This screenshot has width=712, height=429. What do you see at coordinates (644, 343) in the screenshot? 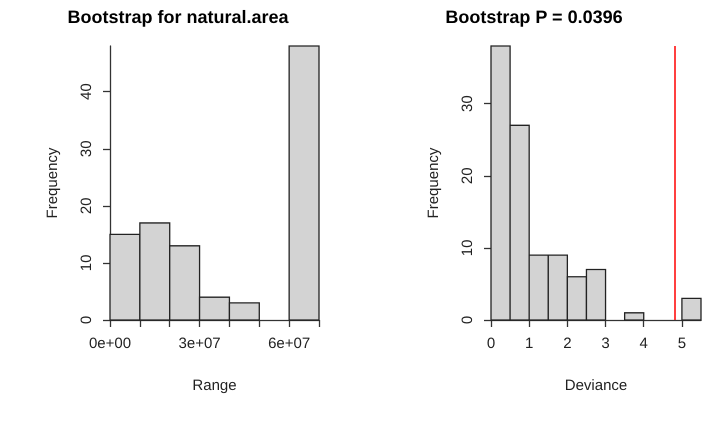
I see `x-tick-label: 4` at bounding box center [644, 343].